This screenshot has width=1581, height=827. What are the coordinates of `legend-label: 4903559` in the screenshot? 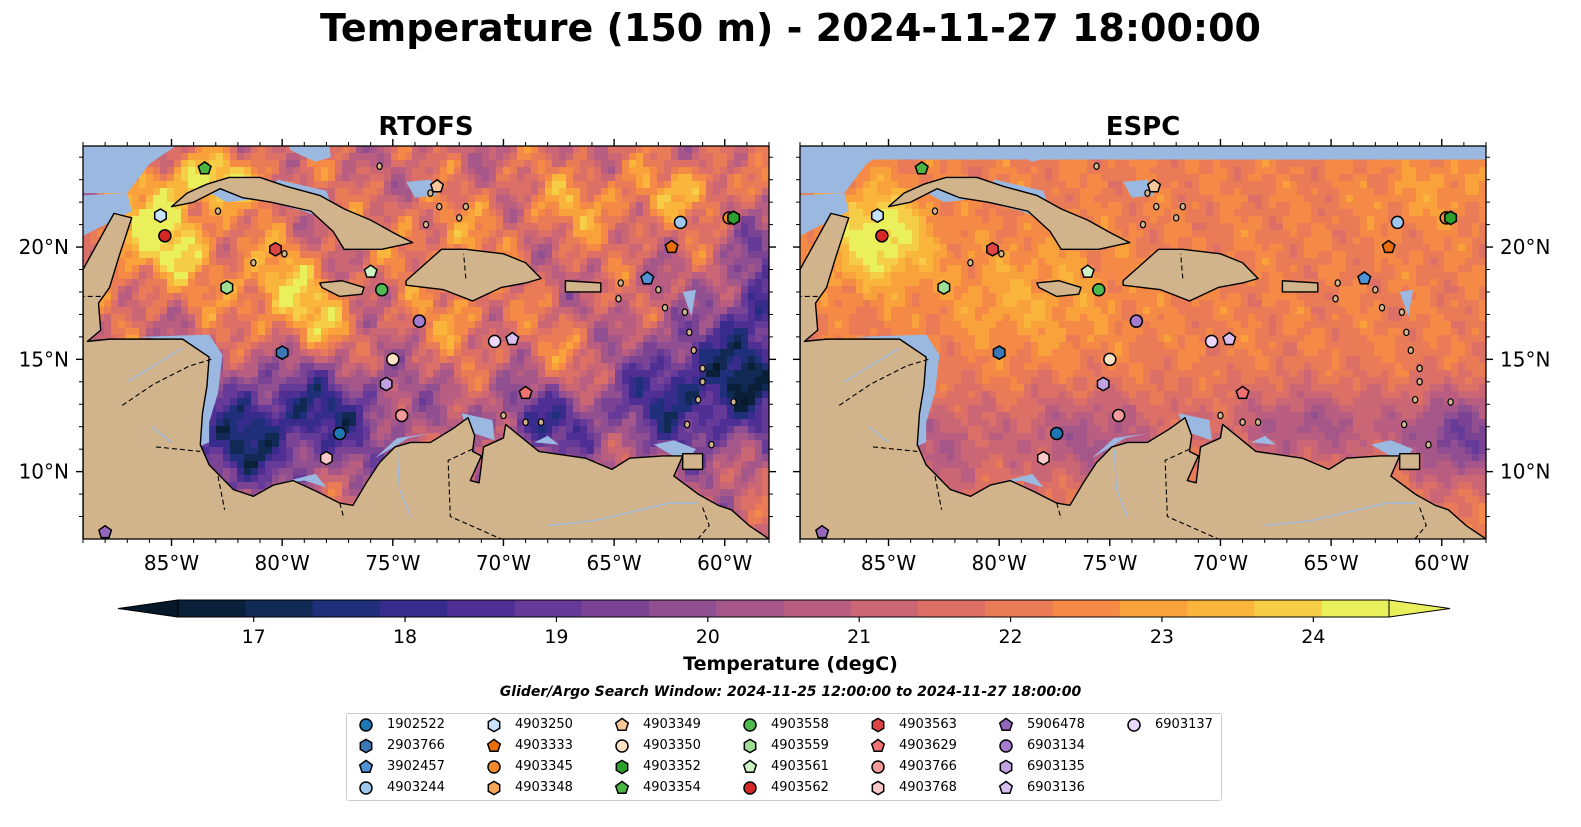 It's located at (800, 745).